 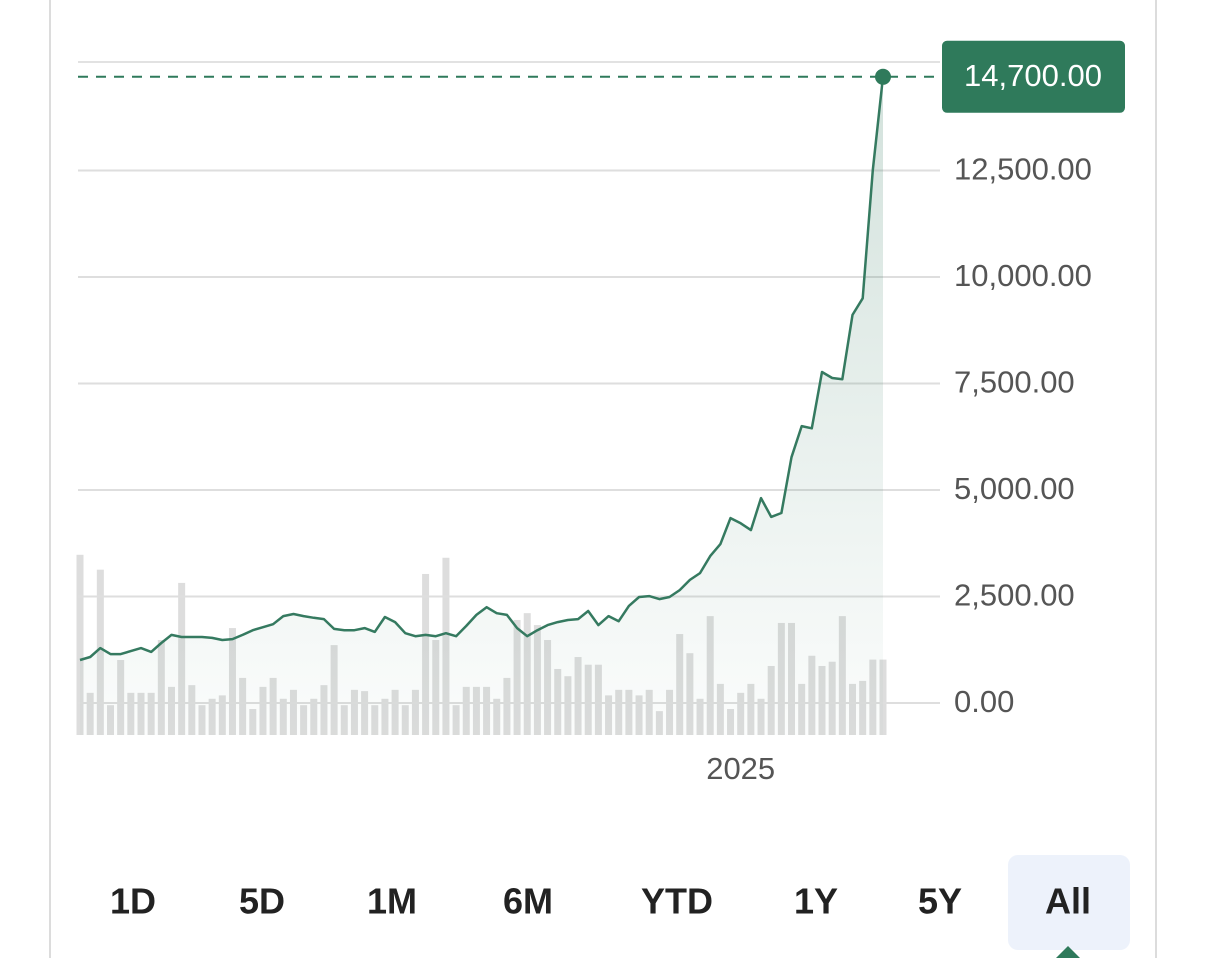 I want to click on volume-bar, so click(x=80, y=644).